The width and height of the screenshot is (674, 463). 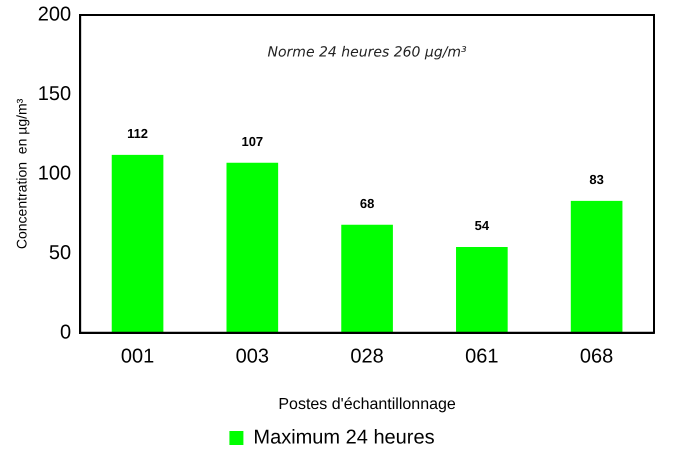 What do you see at coordinates (596, 179) in the screenshot?
I see `data-label: 83` at bounding box center [596, 179].